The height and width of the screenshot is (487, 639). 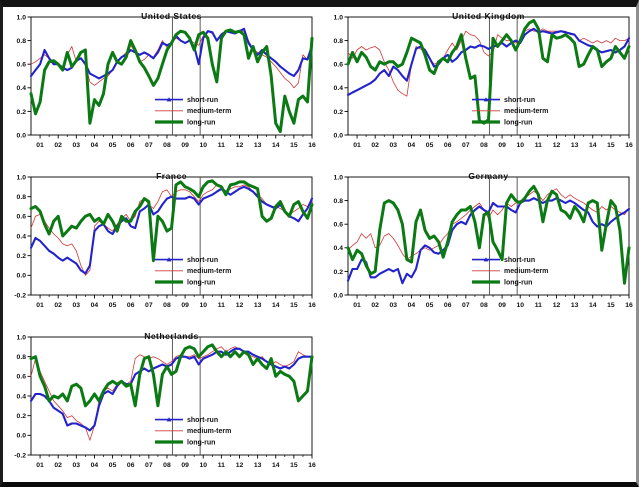 I want to click on svg-text: 08, so click(x=167, y=305).